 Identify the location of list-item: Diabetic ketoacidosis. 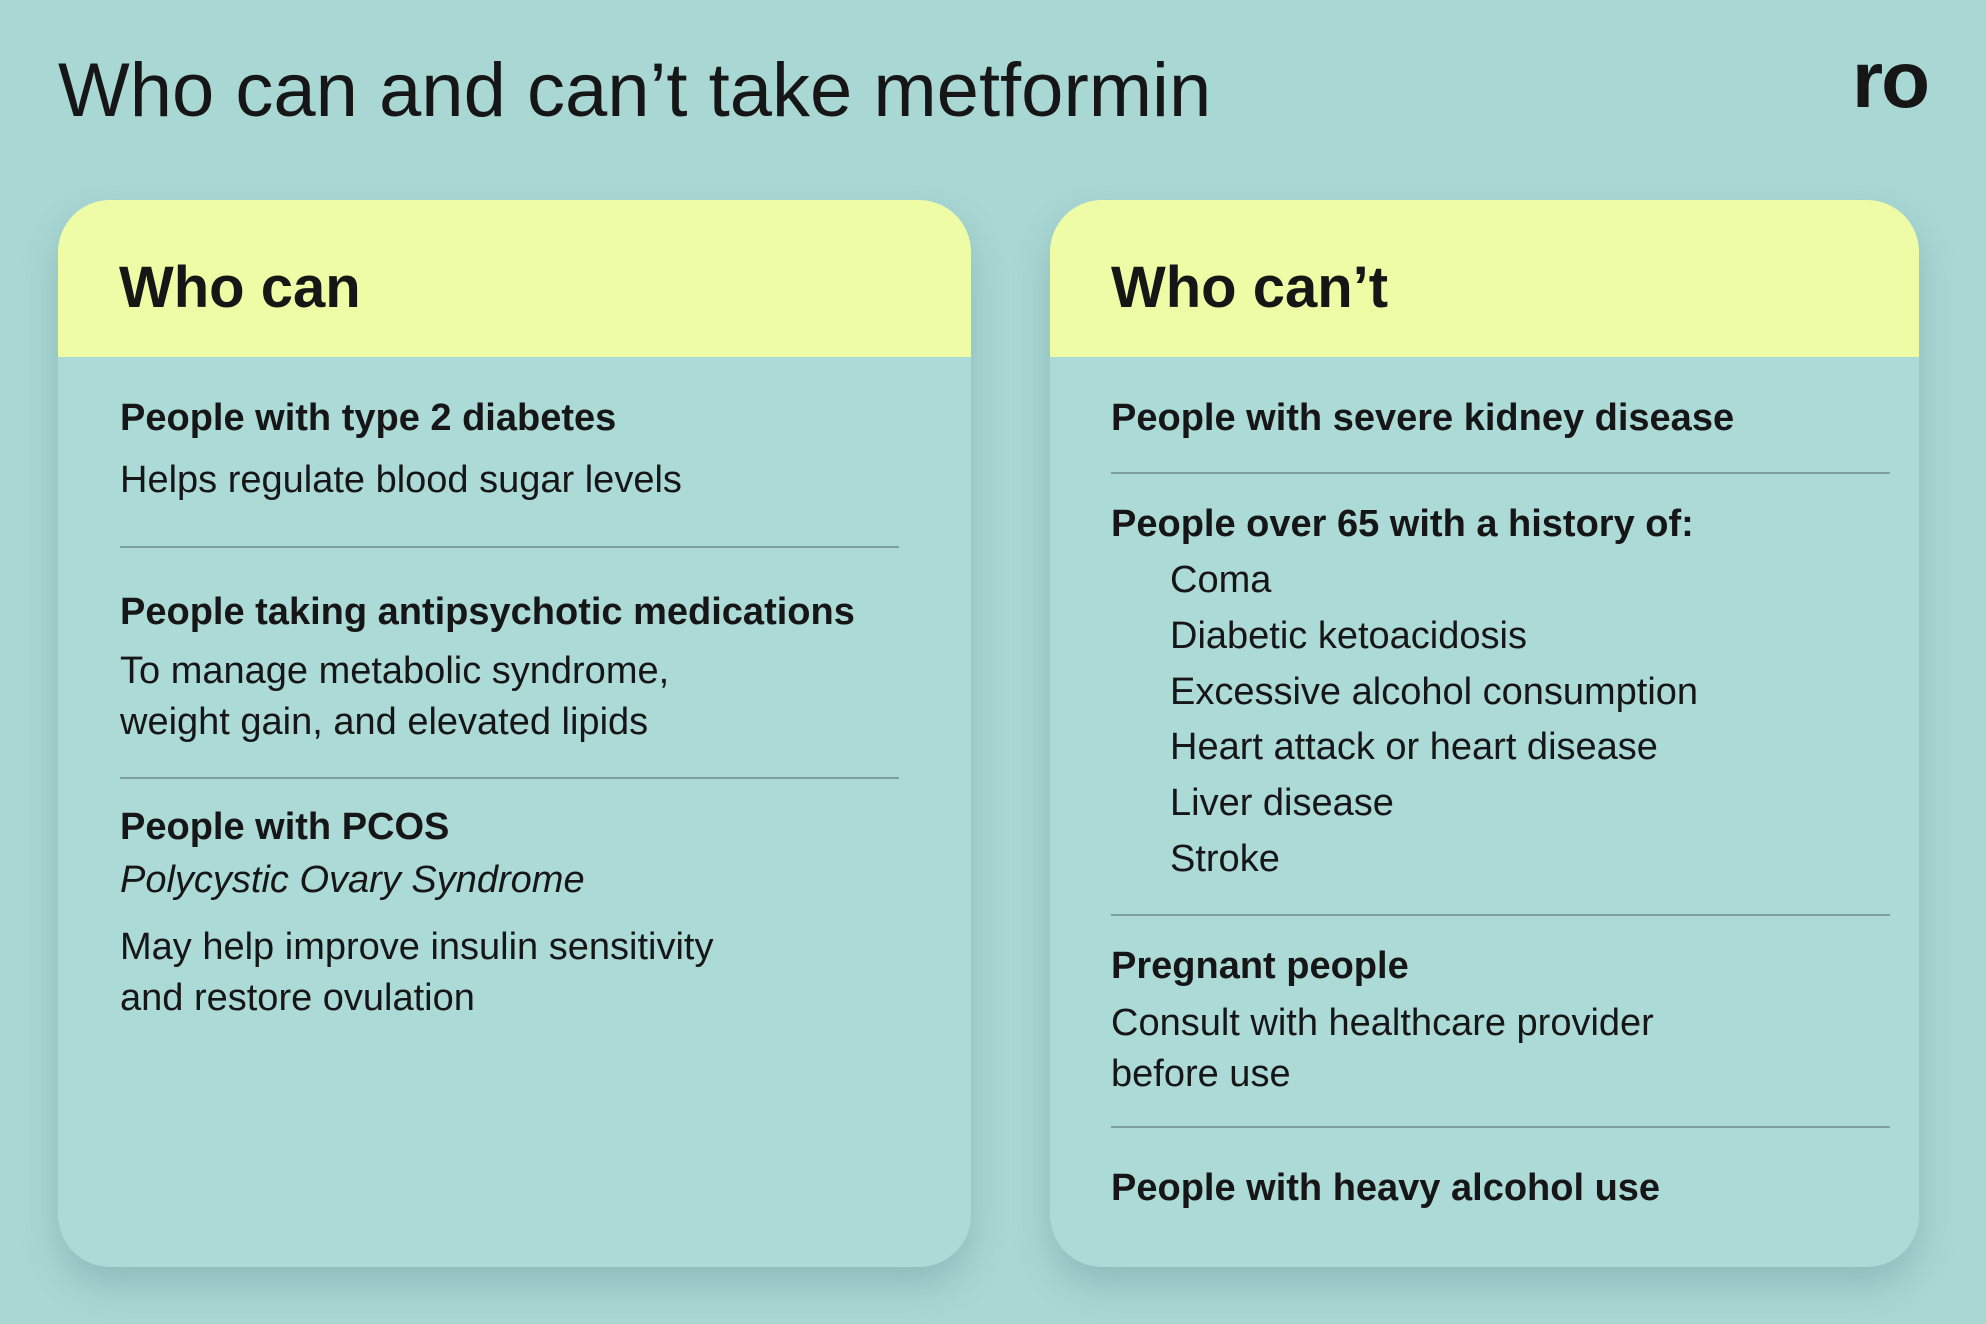
(1348, 636).